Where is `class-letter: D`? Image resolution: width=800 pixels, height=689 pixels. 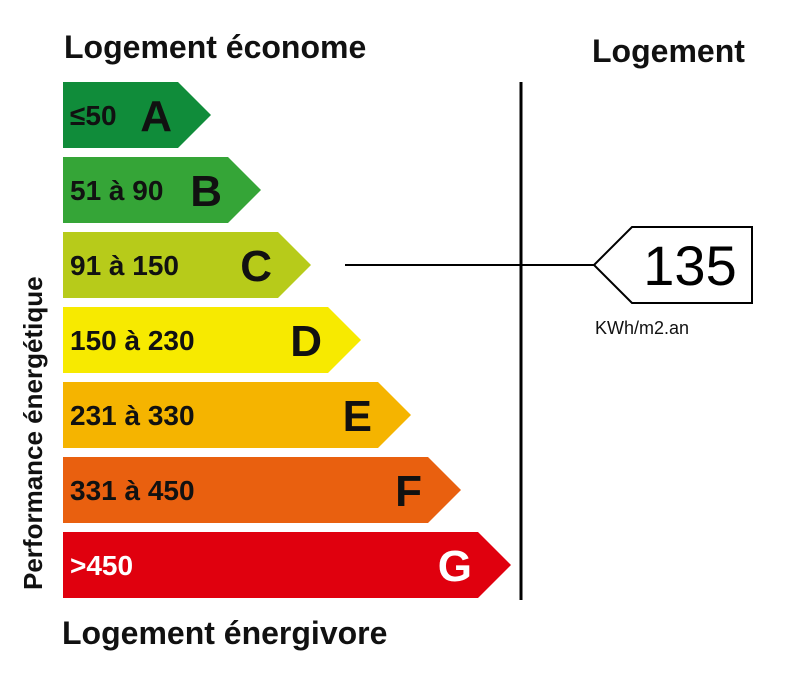
class-letter: D is located at coordinates (306, 341).